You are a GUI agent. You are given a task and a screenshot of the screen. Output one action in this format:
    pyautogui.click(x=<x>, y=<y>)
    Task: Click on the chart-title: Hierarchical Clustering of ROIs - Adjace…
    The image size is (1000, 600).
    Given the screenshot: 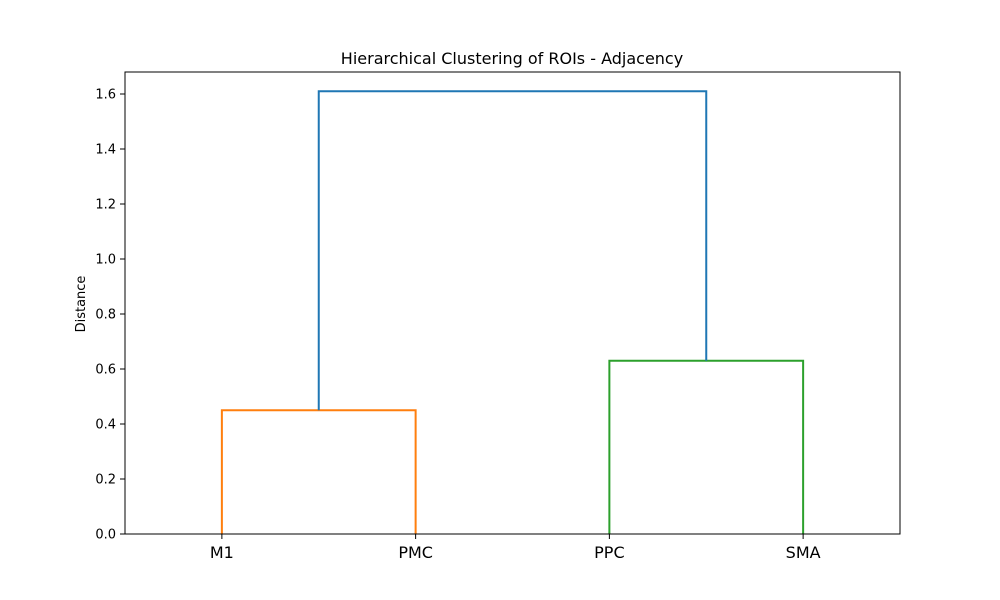 What is the action you would take?
    pyautogui.click(x=512, y=58)
    